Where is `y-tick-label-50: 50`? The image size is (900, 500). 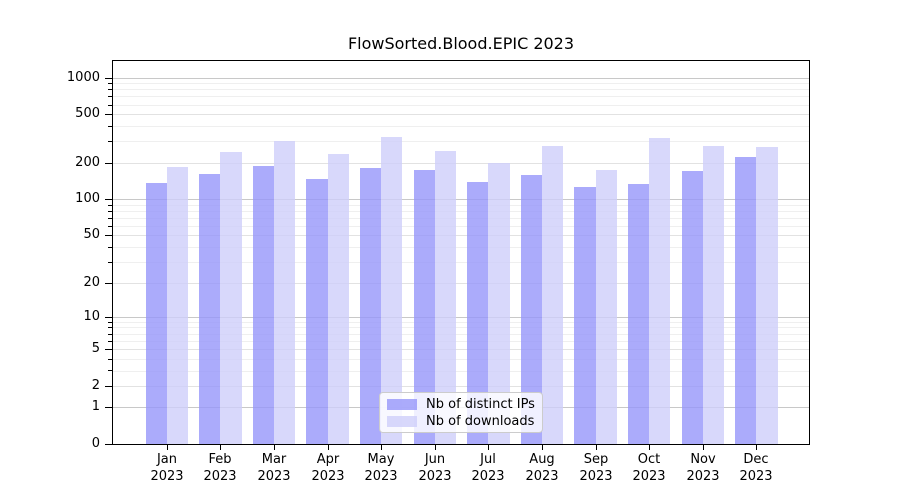 y-tick-label-50: 50 is located at coordinates (91, 234).